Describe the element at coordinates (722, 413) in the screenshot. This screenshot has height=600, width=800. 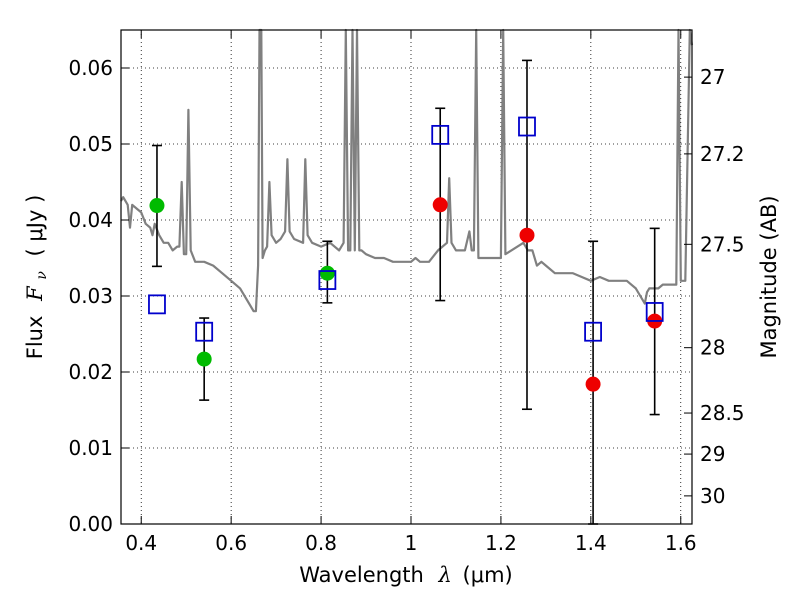
I see `right-tick-label: 28.5` at that location.